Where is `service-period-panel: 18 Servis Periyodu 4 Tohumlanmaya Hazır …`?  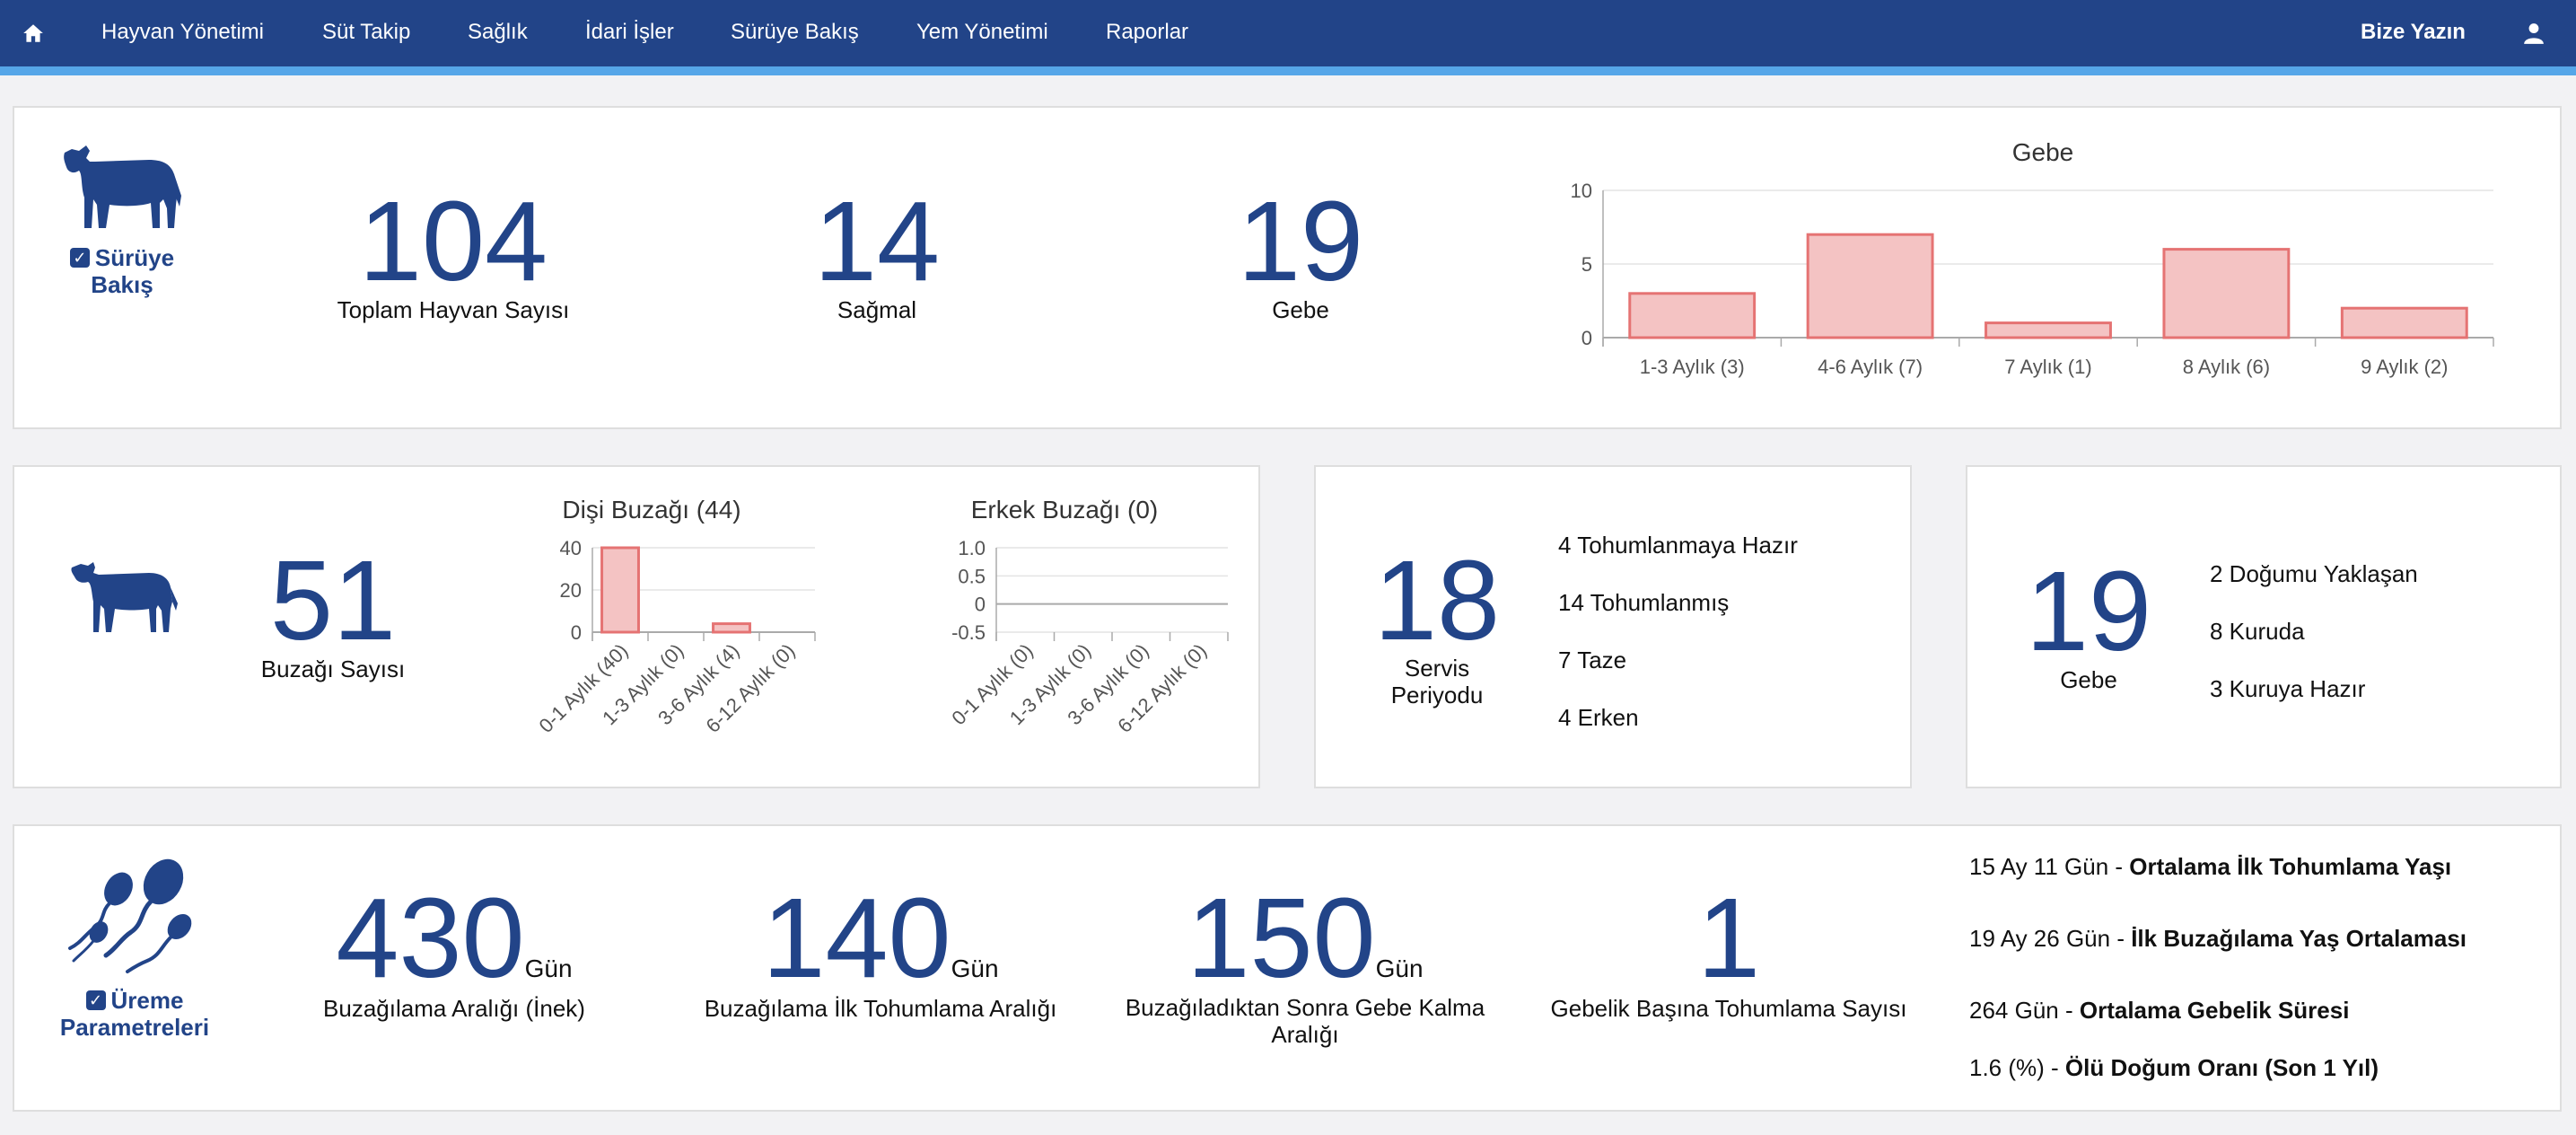
service-period-panel: 18 Servis Periyodu 4 Tohumlanmaya Hazır … is located at coordinates (1613, 626).